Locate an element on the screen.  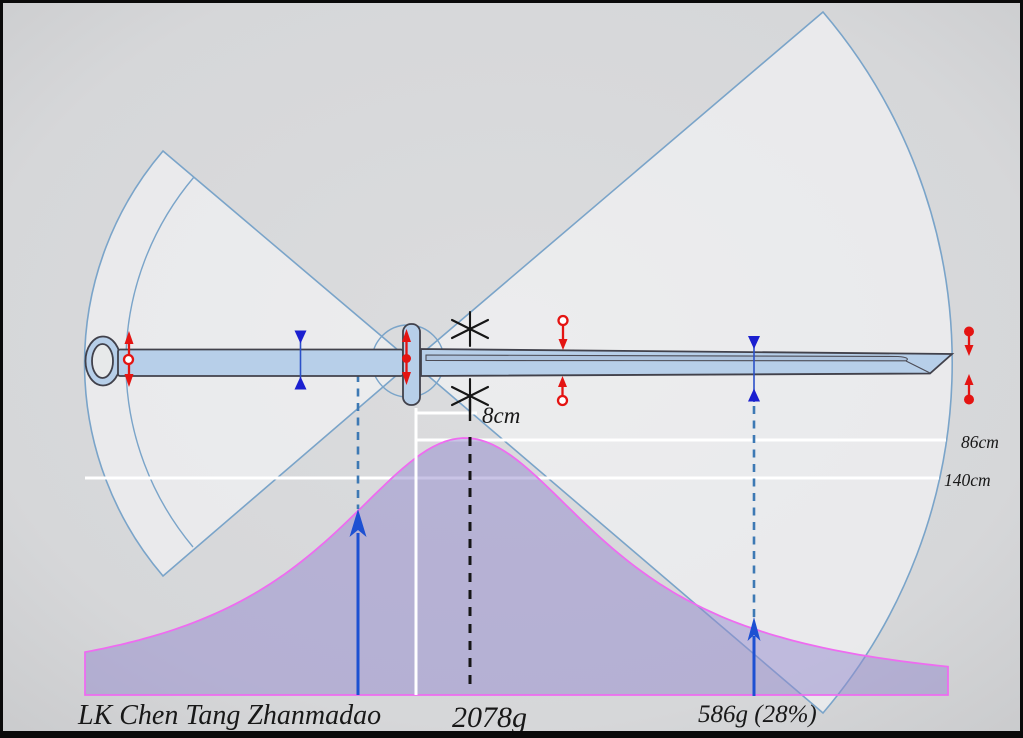
vibration-node-markers is located at coordinates (548, 360).